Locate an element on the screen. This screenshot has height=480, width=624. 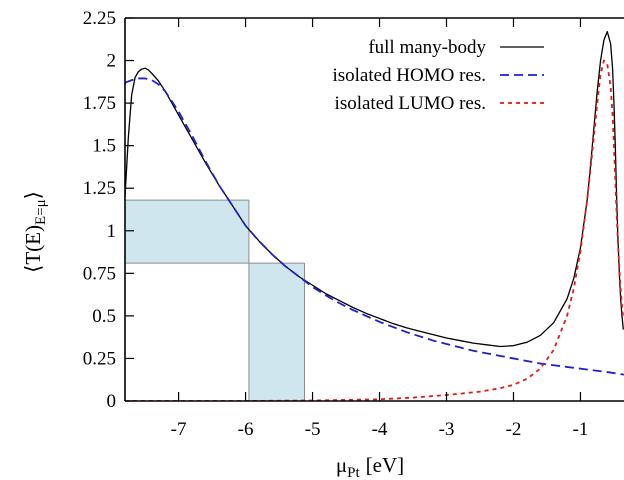
y-tick-label: 1.75 is located at coordinates (99, 103).